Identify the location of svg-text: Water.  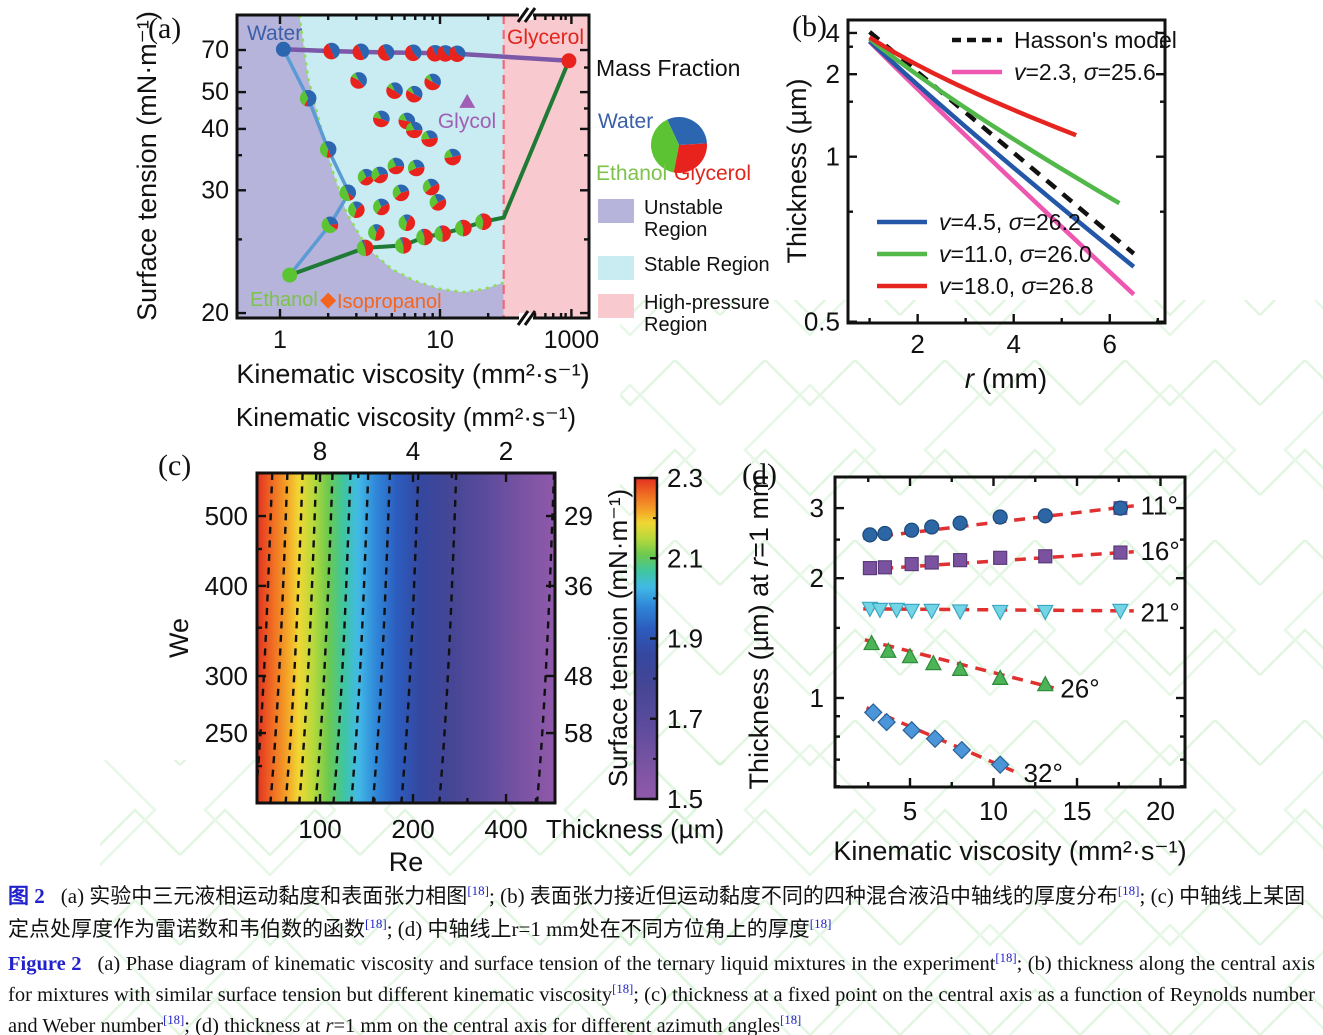
(274, 33).